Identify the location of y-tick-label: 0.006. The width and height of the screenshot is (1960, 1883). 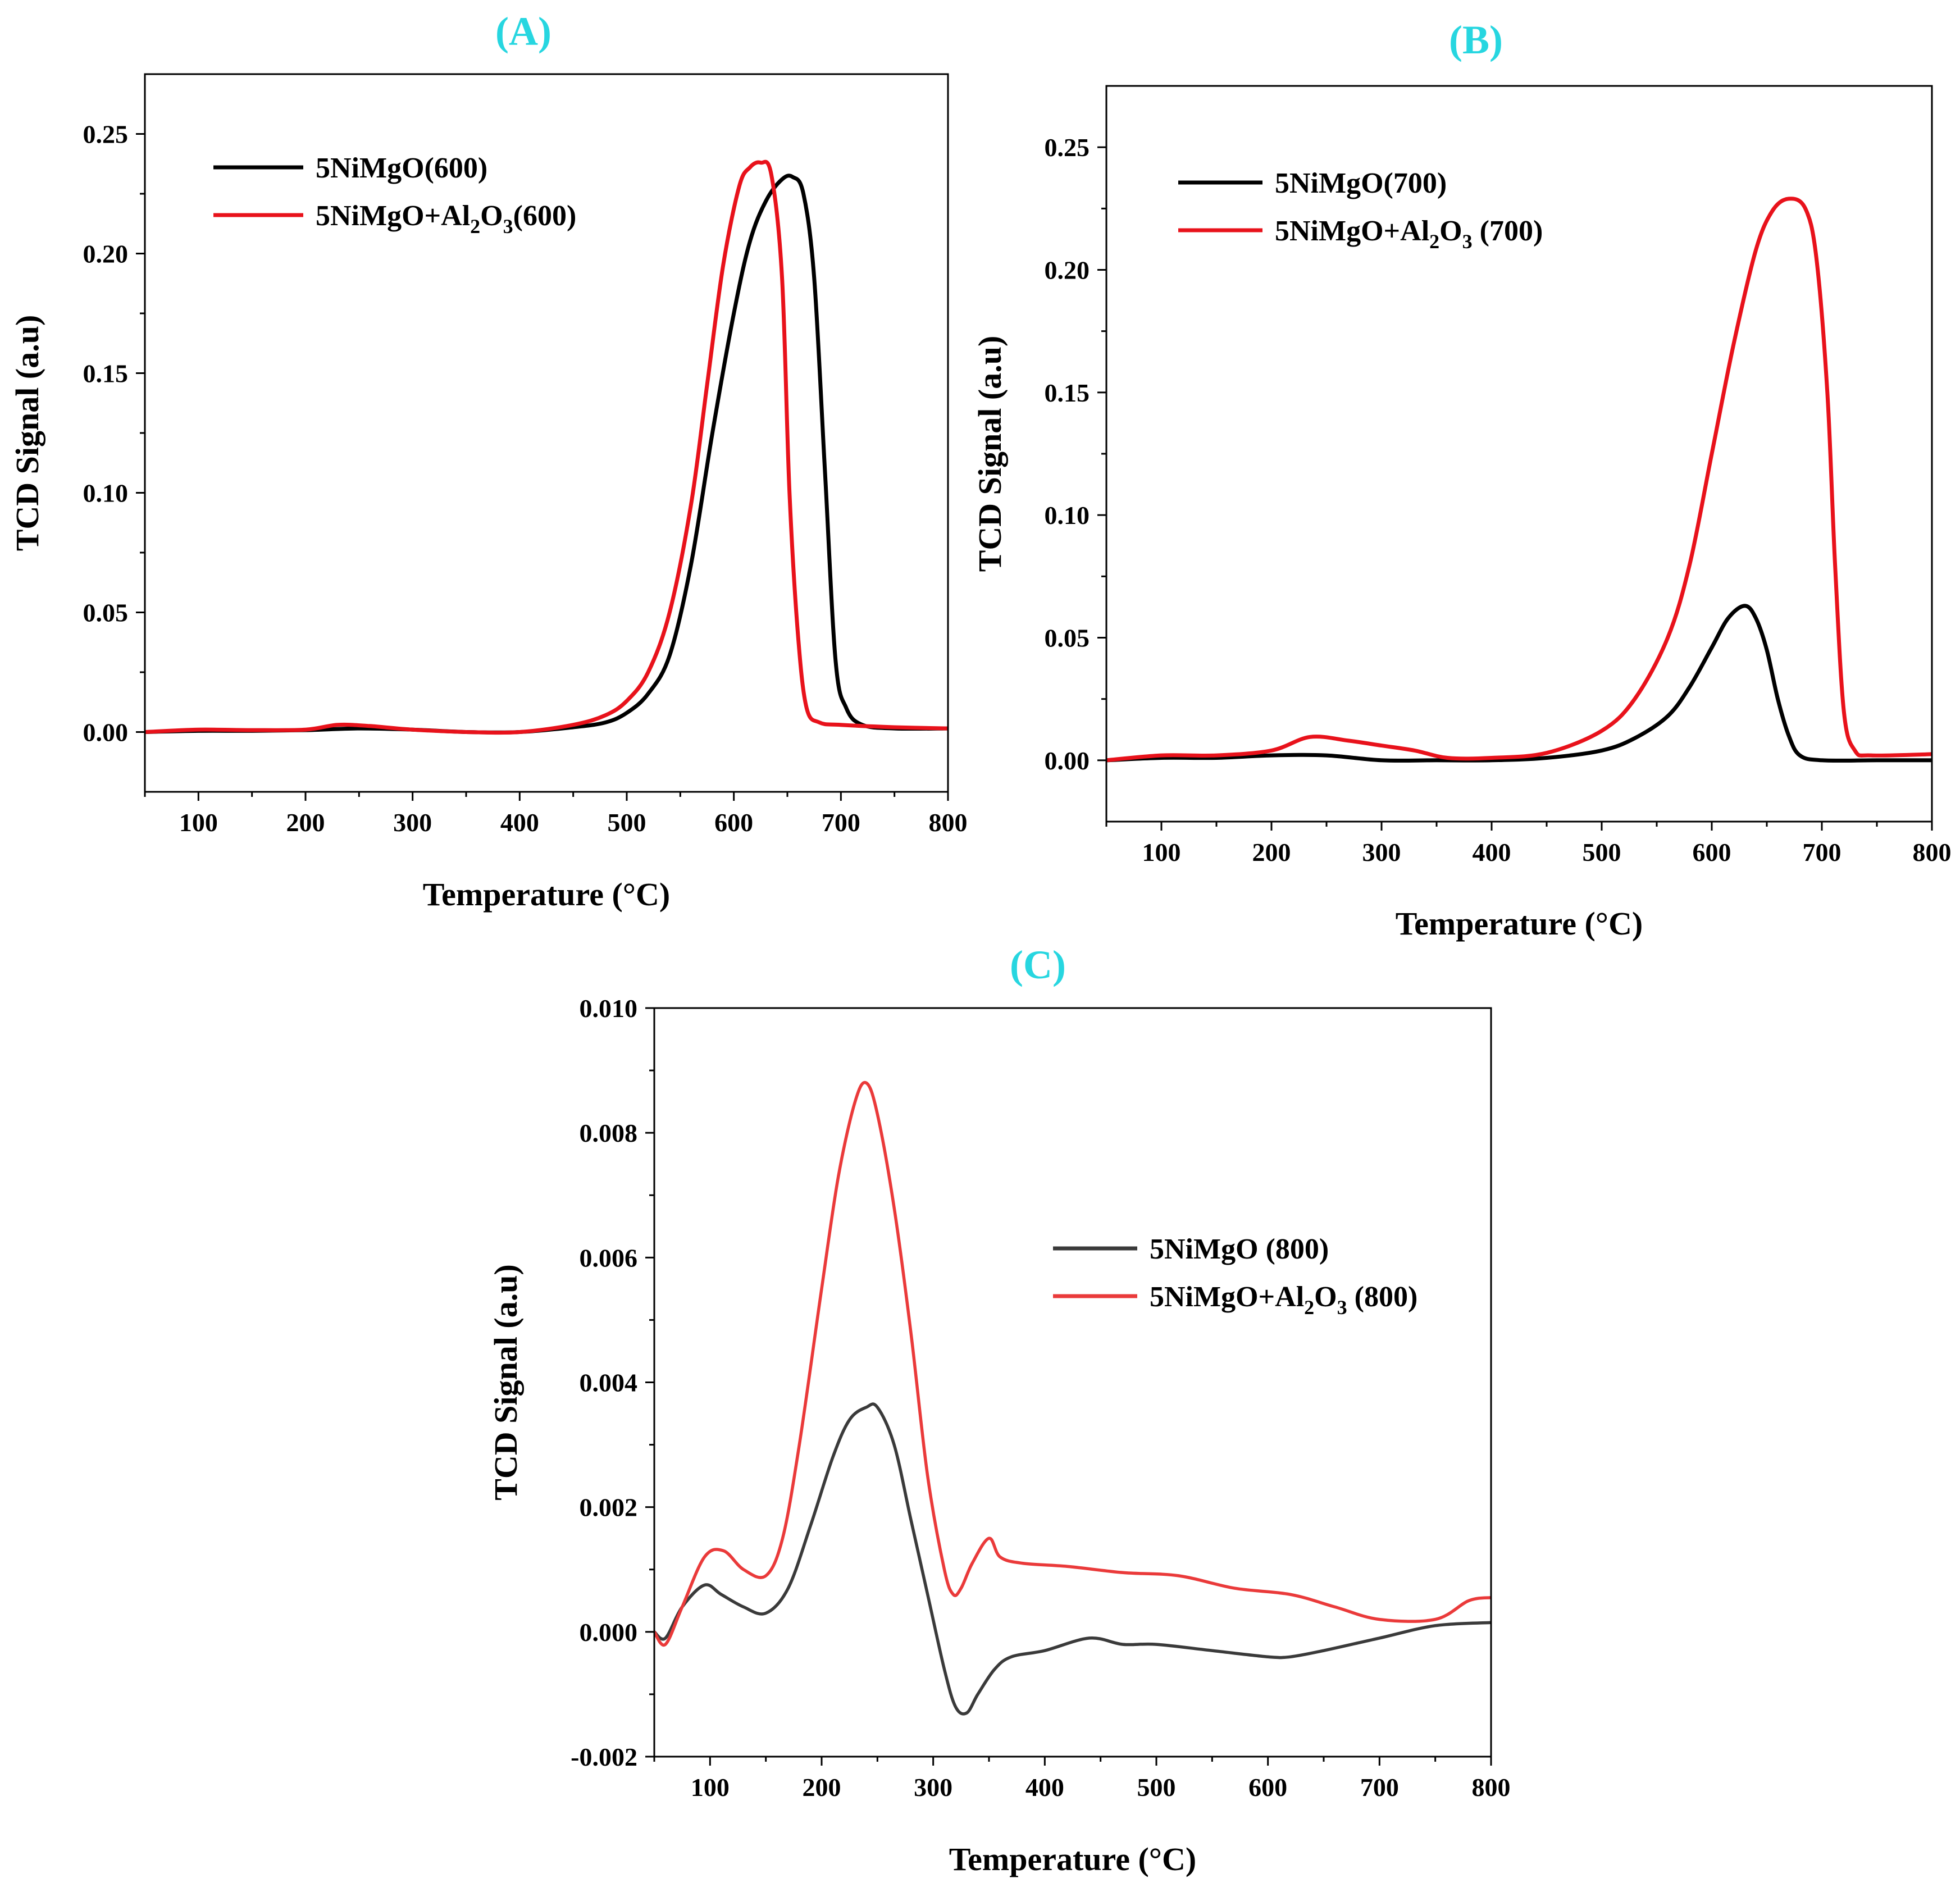
(609, 1257).